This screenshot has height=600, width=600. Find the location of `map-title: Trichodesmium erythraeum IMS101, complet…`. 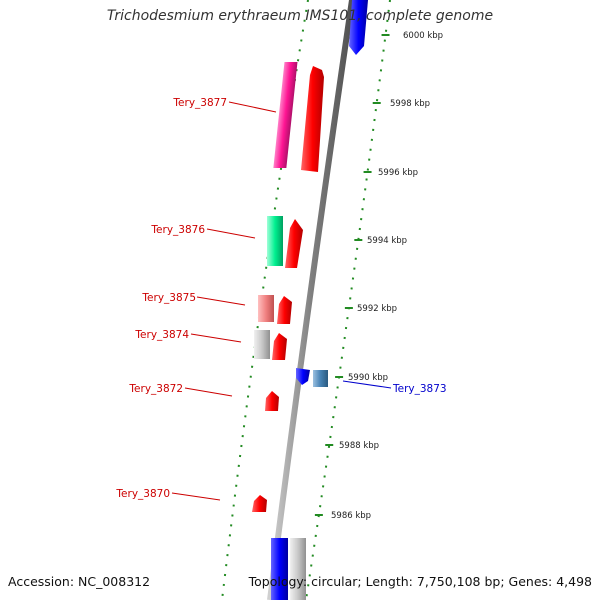

map-title: Trichodesmium erythraeum IMS101, complet… is located at coordinates (300, 16).